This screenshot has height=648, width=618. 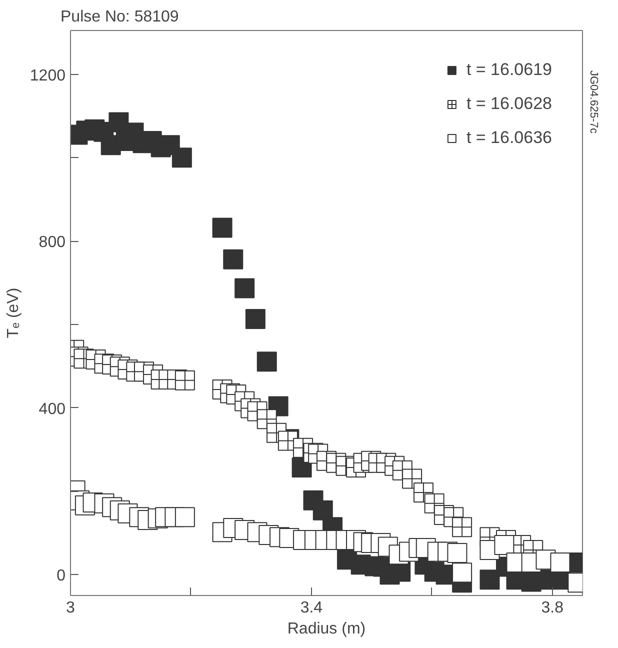 What do you see at coordinates (48, 75) in the screenshot?
I see `y-tick-label: 1200` at bounding box center [48, 75].